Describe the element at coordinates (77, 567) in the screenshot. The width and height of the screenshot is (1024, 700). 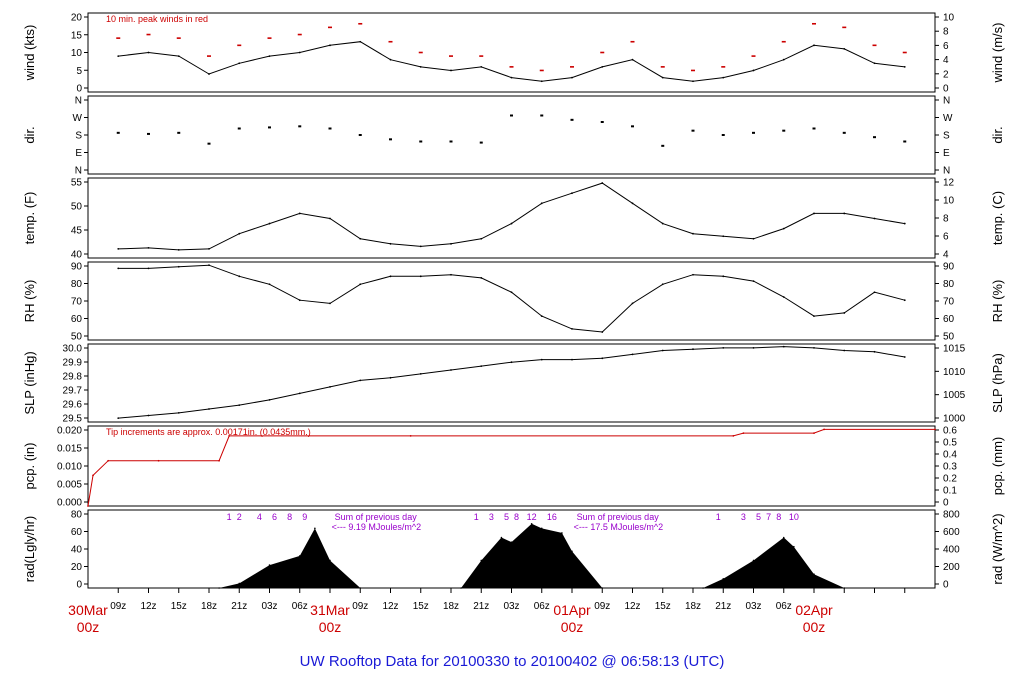
I see `tick-label: 20` at that location.